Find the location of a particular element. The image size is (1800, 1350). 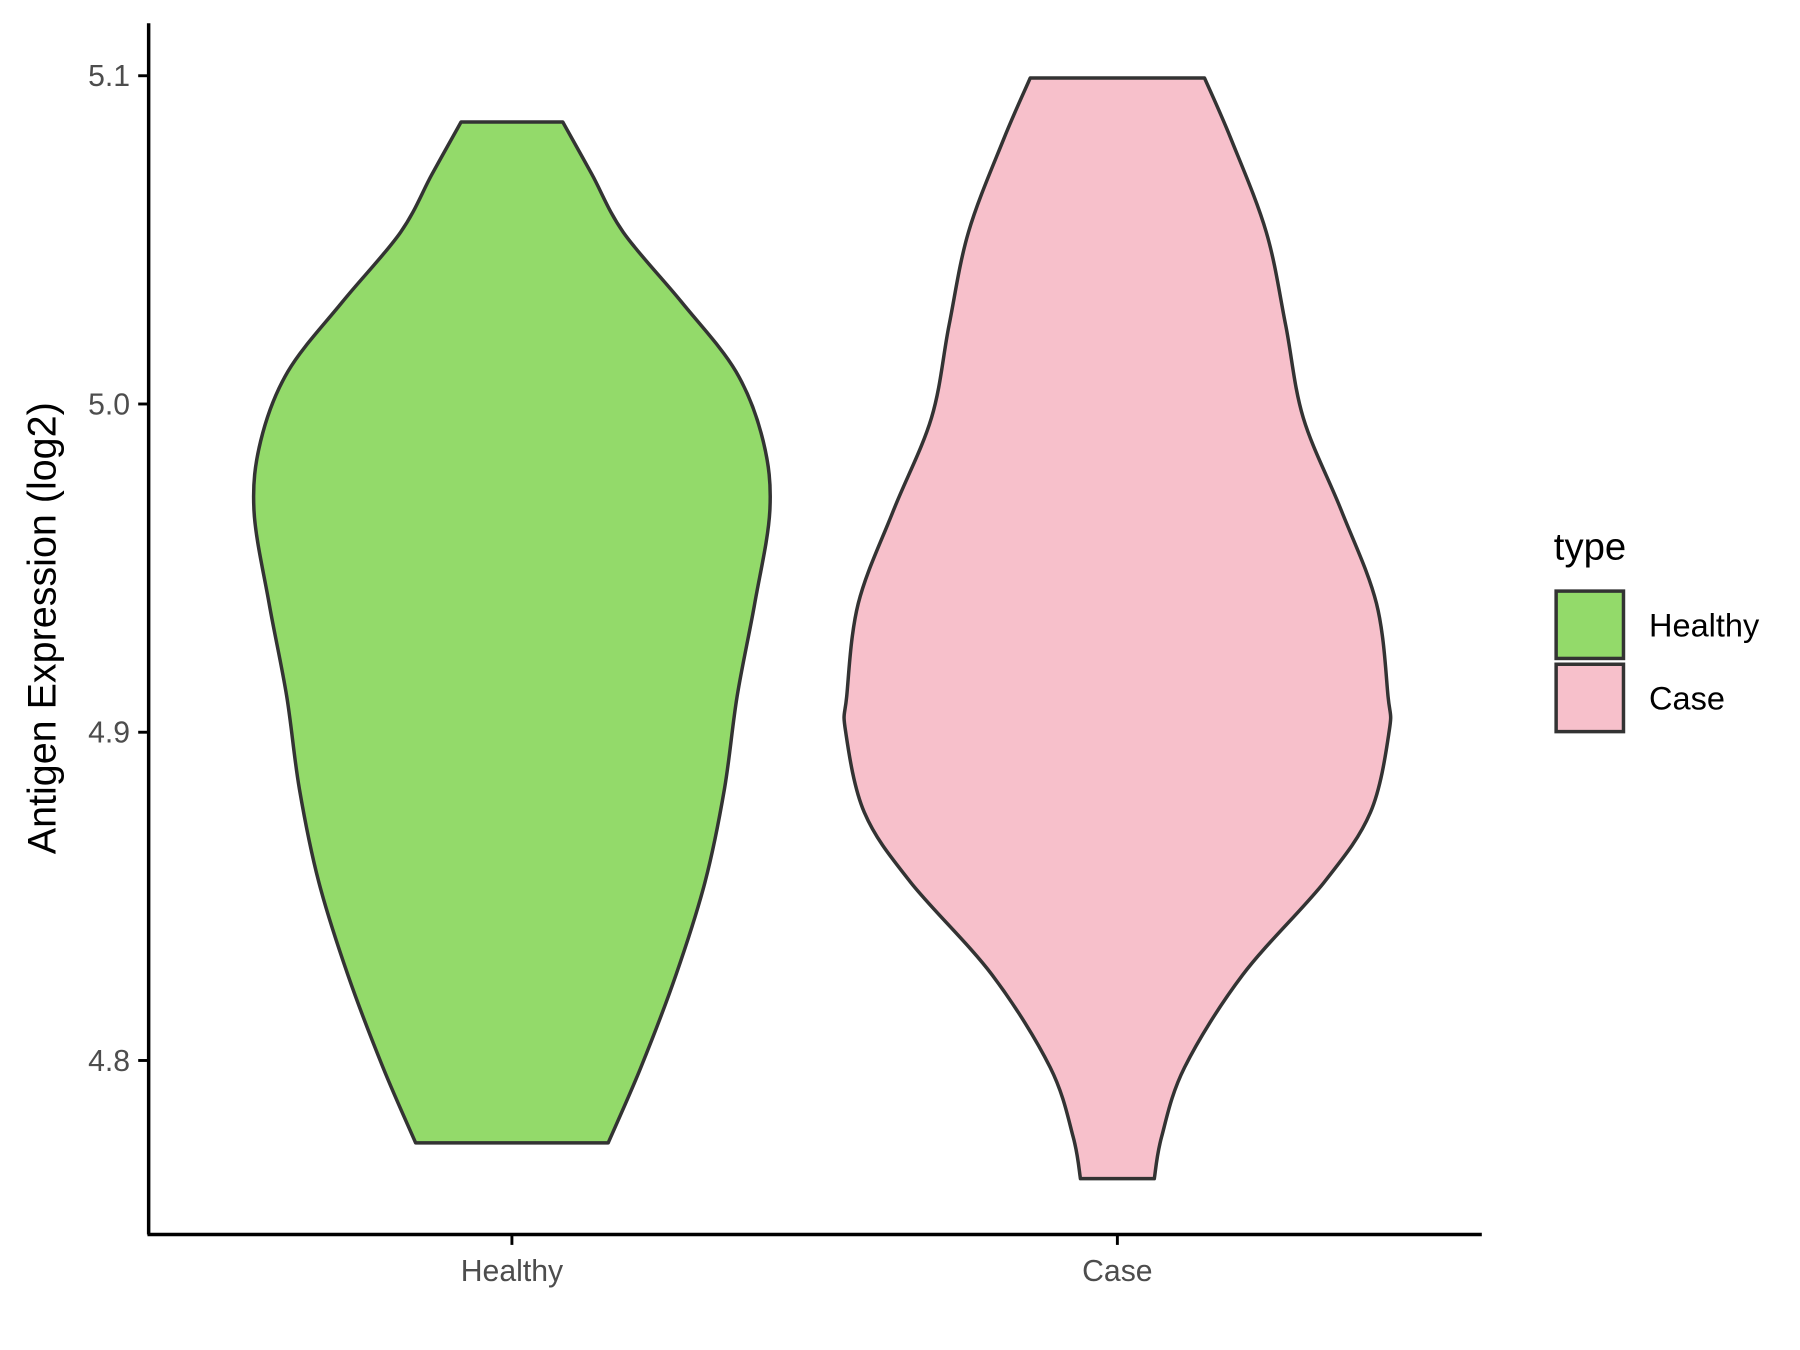

y-tick-label: 4.9 is located at coordinates (109, 733).